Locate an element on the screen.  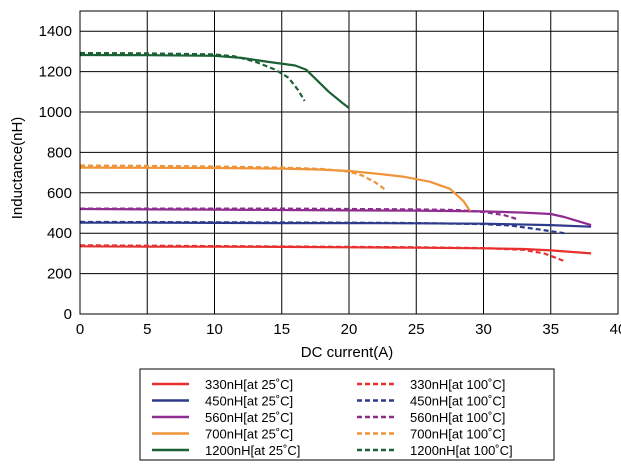
x-tick-label: 20 is located at coordinates (349, 329).